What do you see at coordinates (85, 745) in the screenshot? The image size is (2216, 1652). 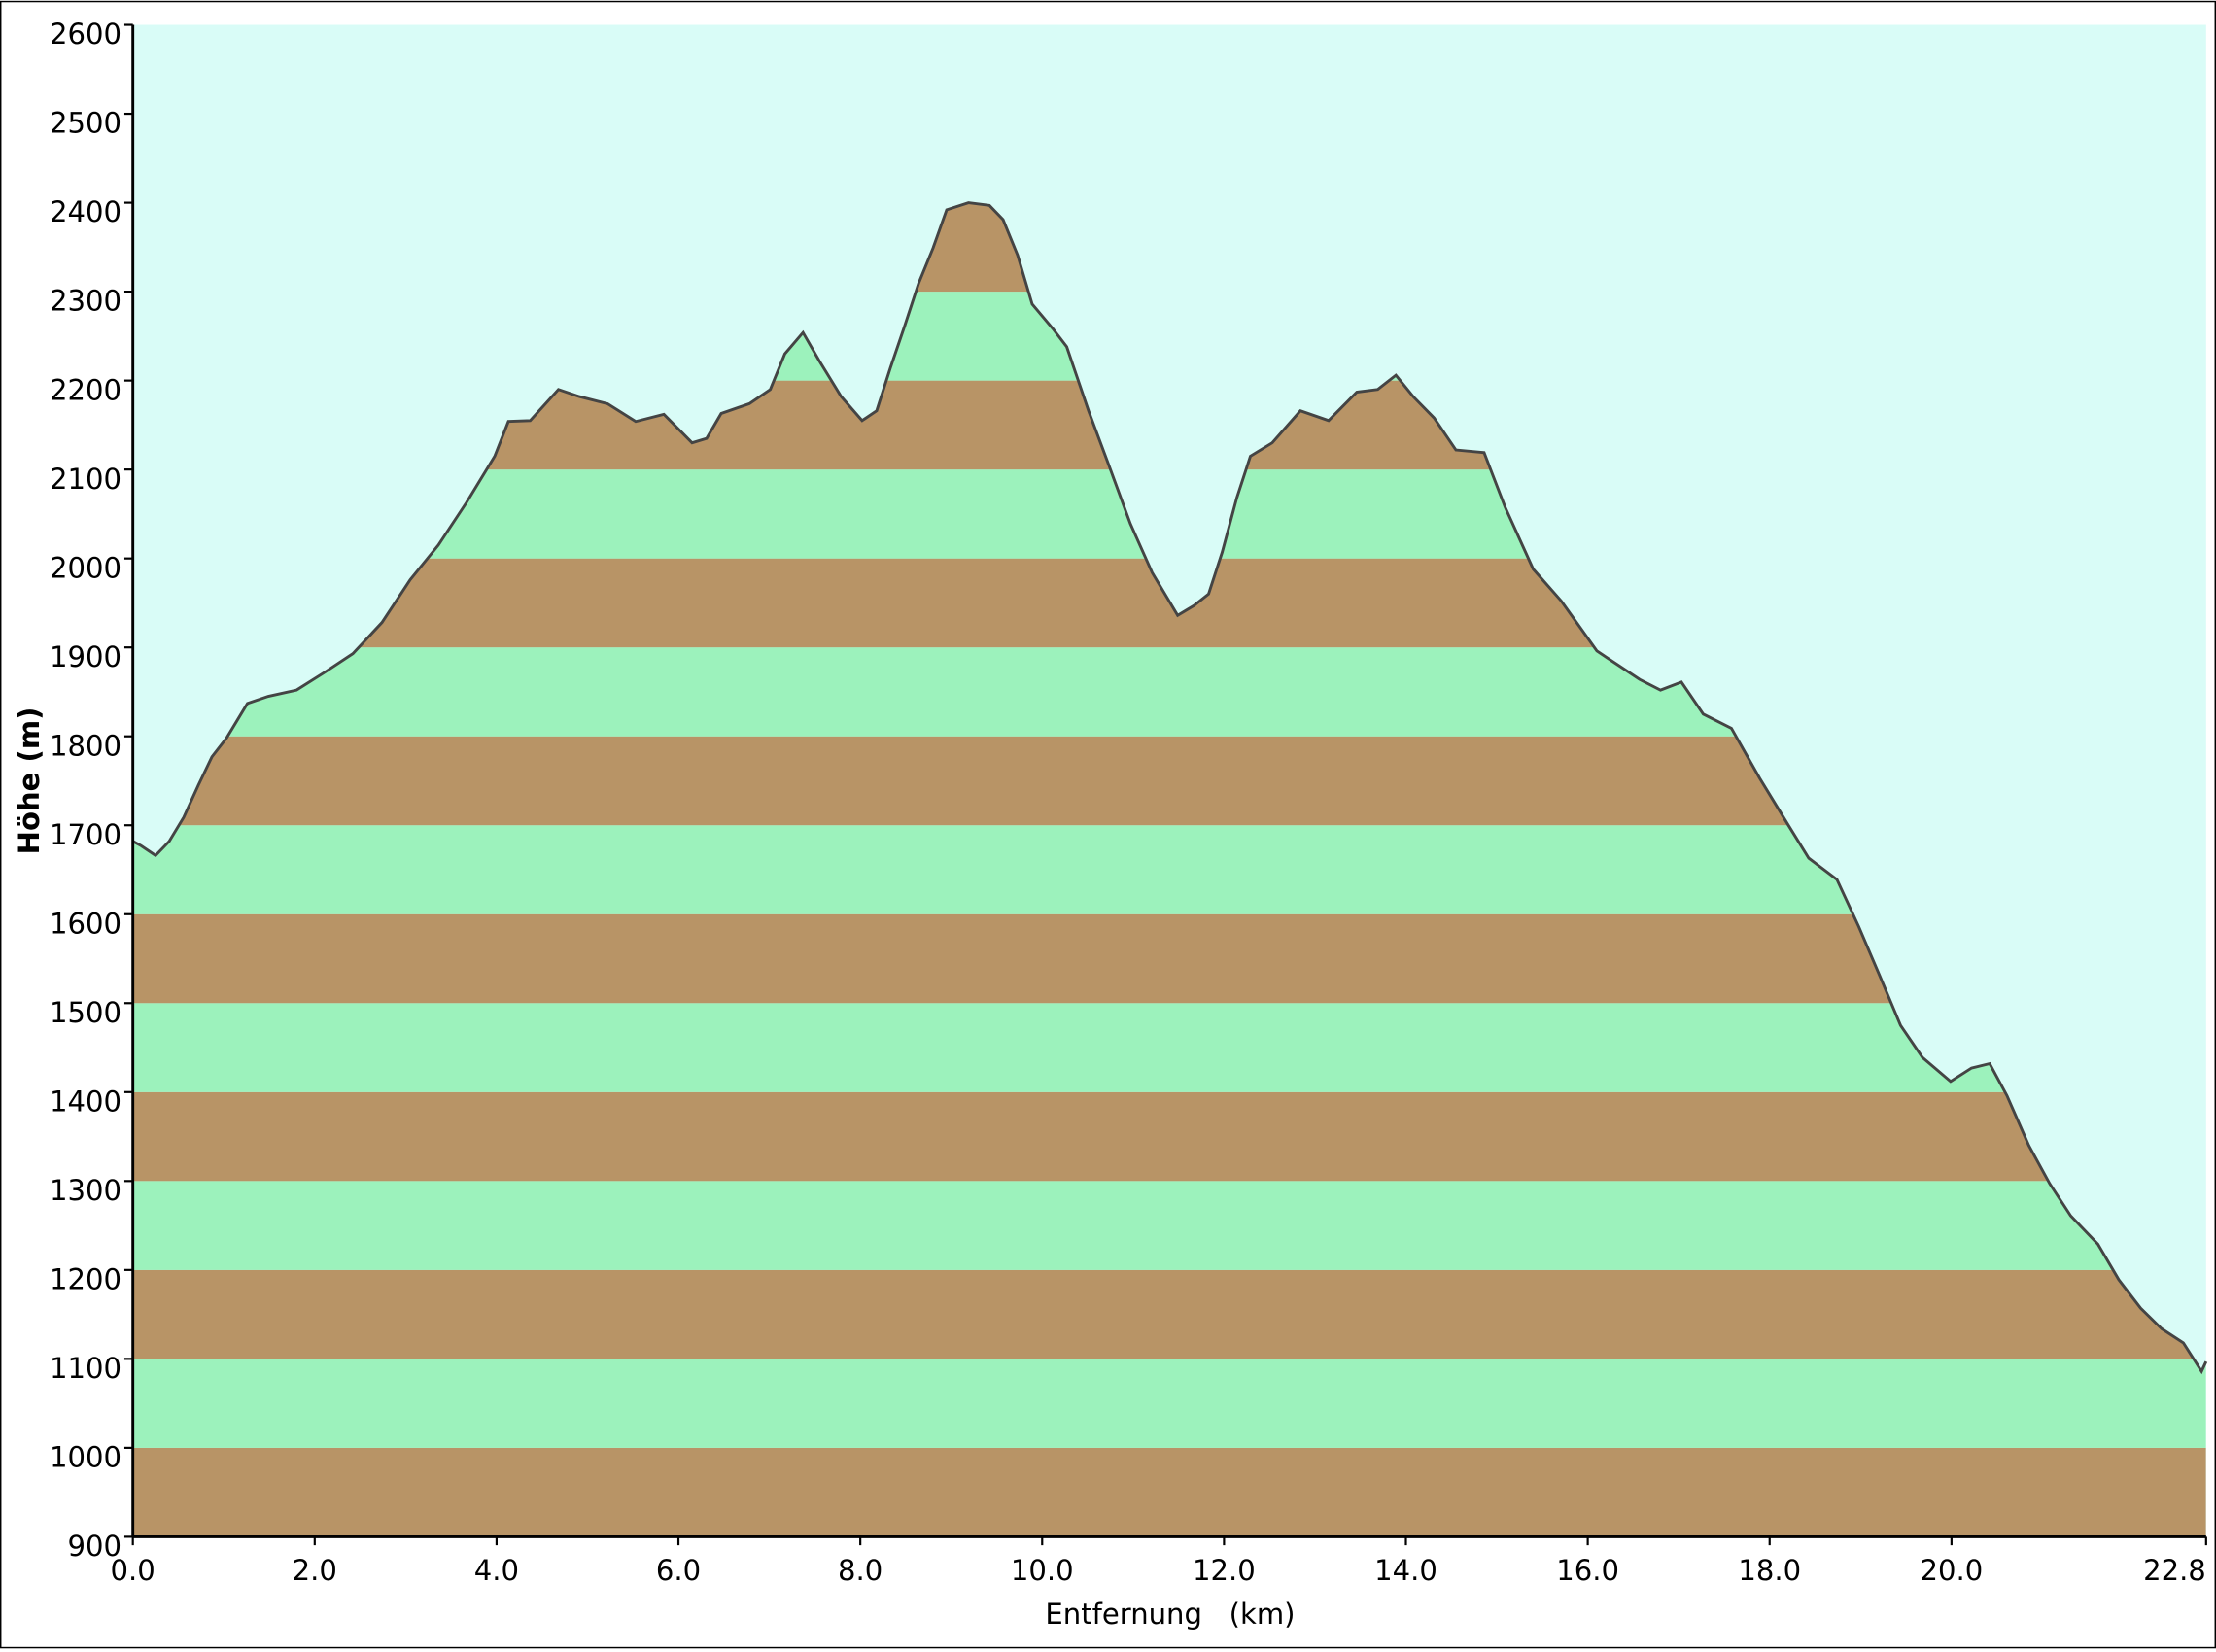 I see `y-tick-label: 1800` at bounding box center [85, 745].